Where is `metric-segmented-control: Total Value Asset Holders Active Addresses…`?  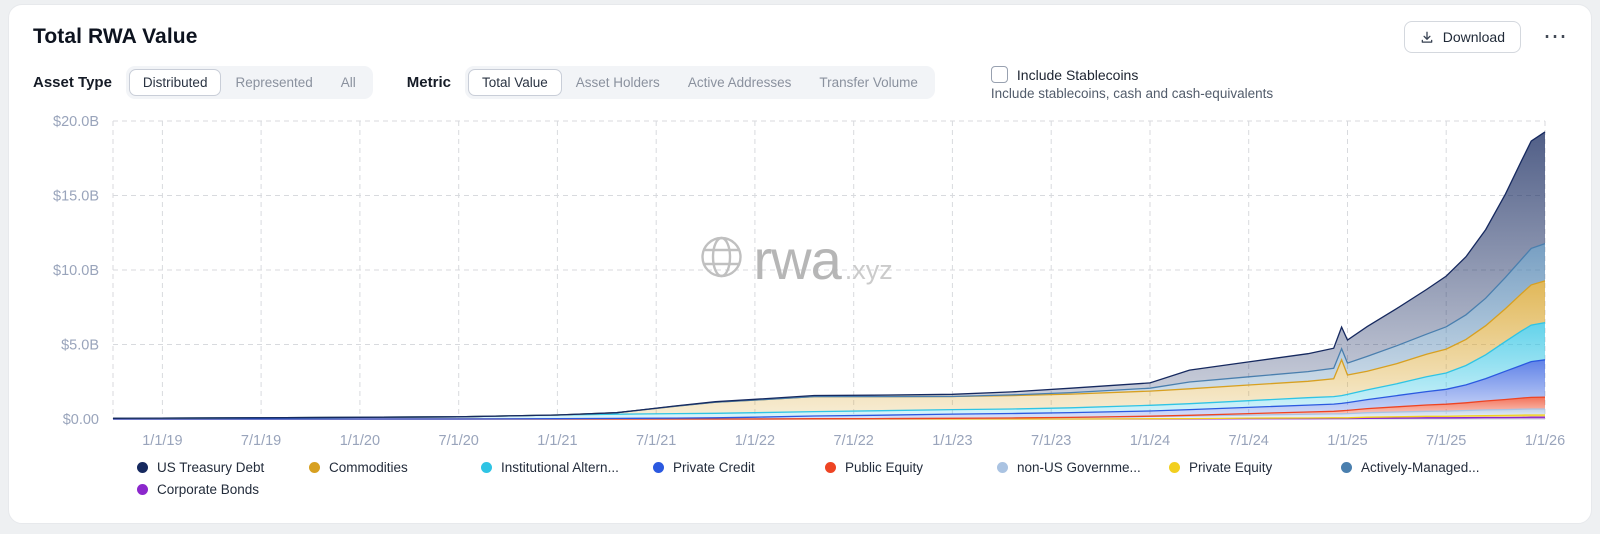
metric-segmented-control: Total Value Asset Holders Active Addresses… is located at coordinates (699, 82).